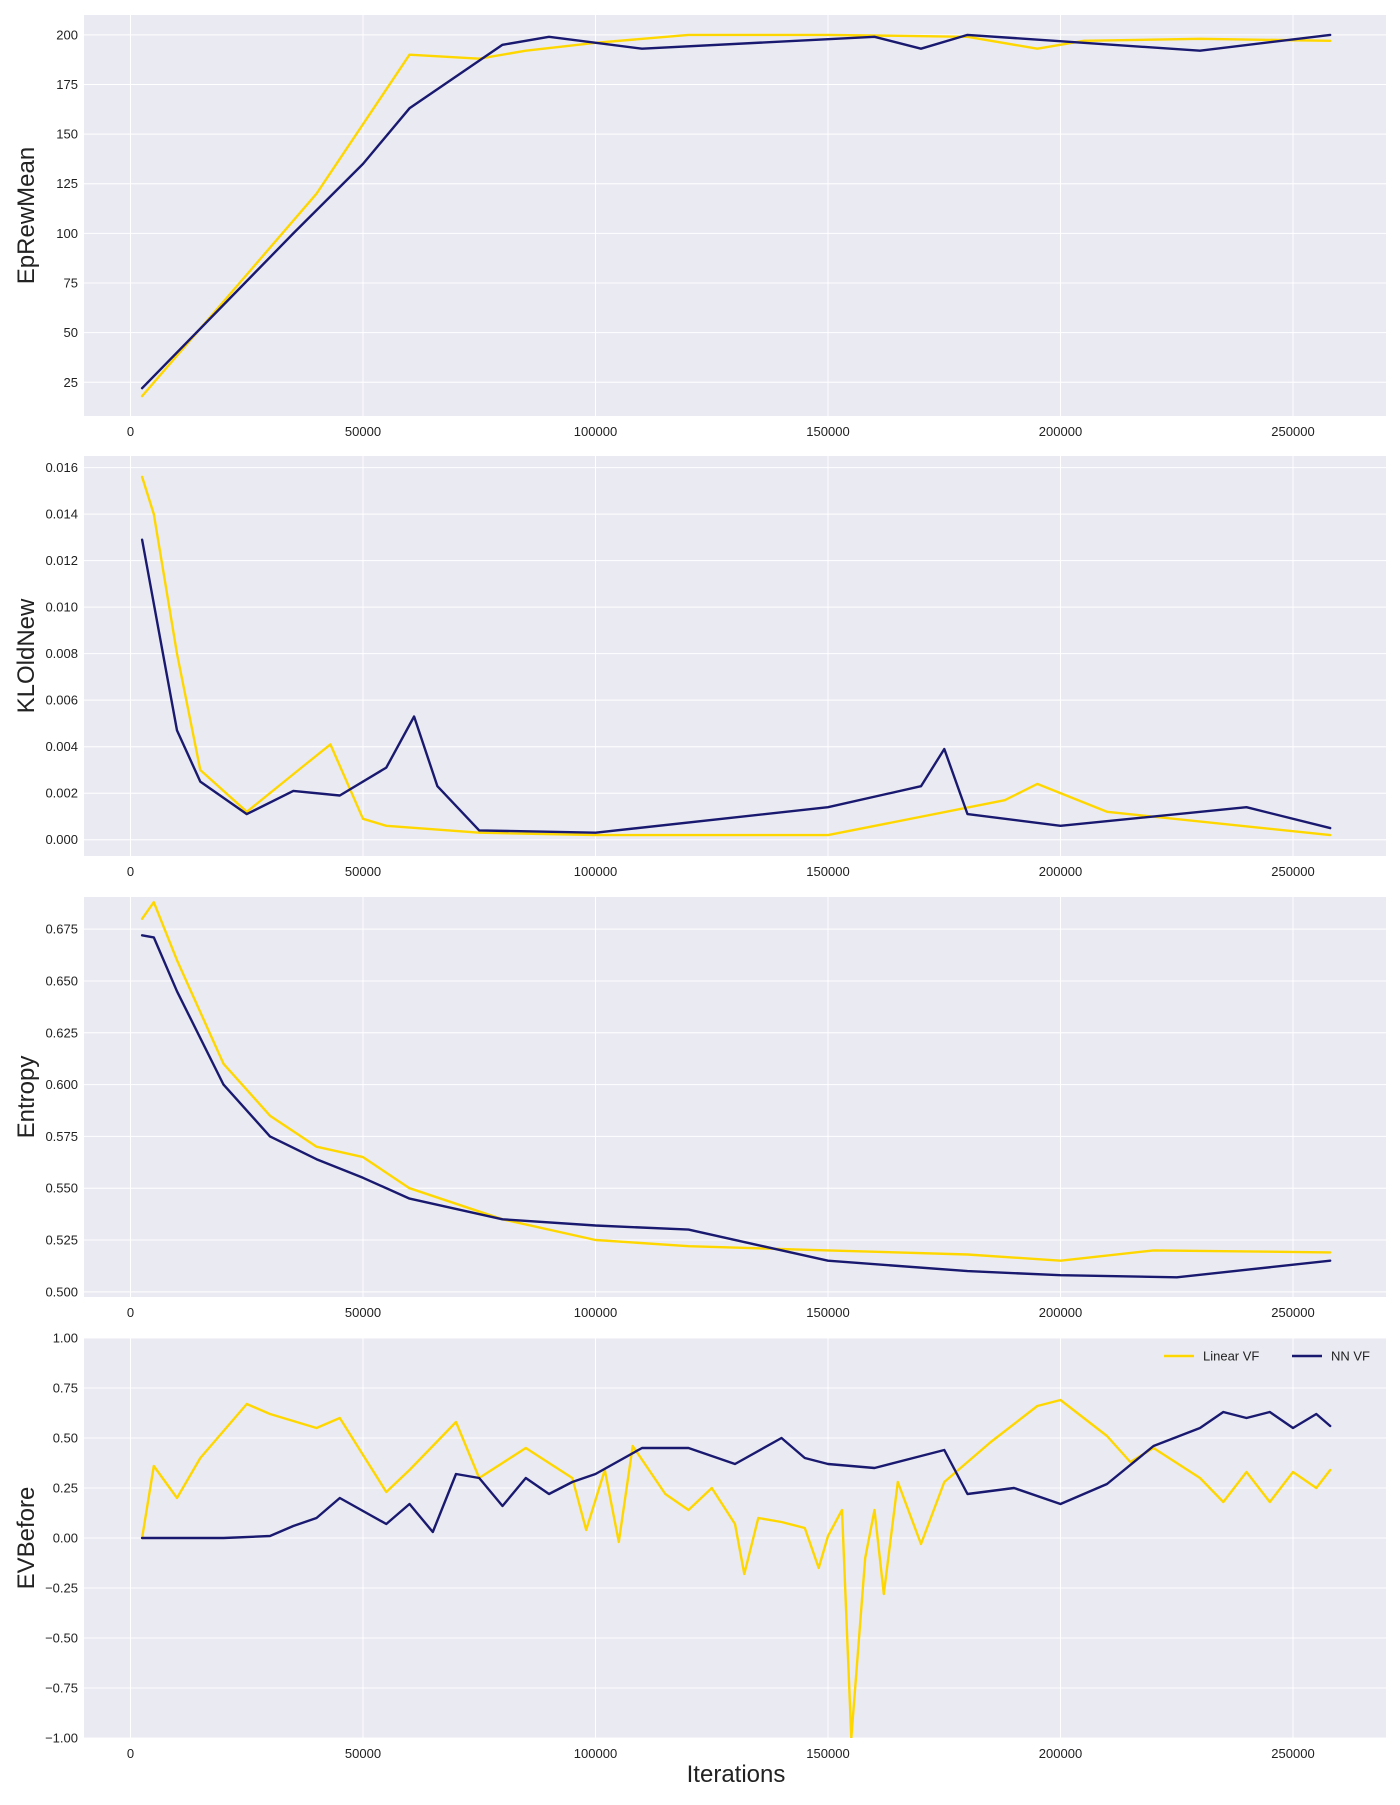 Image resolution: width=1400 pixels, height=1805 pixels. Describe the element at coordinates (67, 34) in the screenshot. I see `panel-1-y-tick-label: 200` at that location.